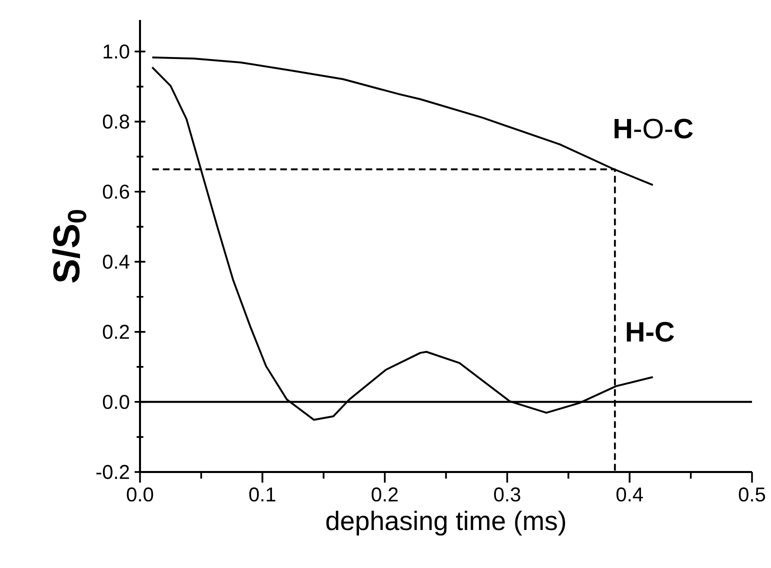 The height and width of the screenshot is (568, 771). Describe the element at coordinates (653, 128) in the screenshot. I see `annotation: H-O-C` at that location.